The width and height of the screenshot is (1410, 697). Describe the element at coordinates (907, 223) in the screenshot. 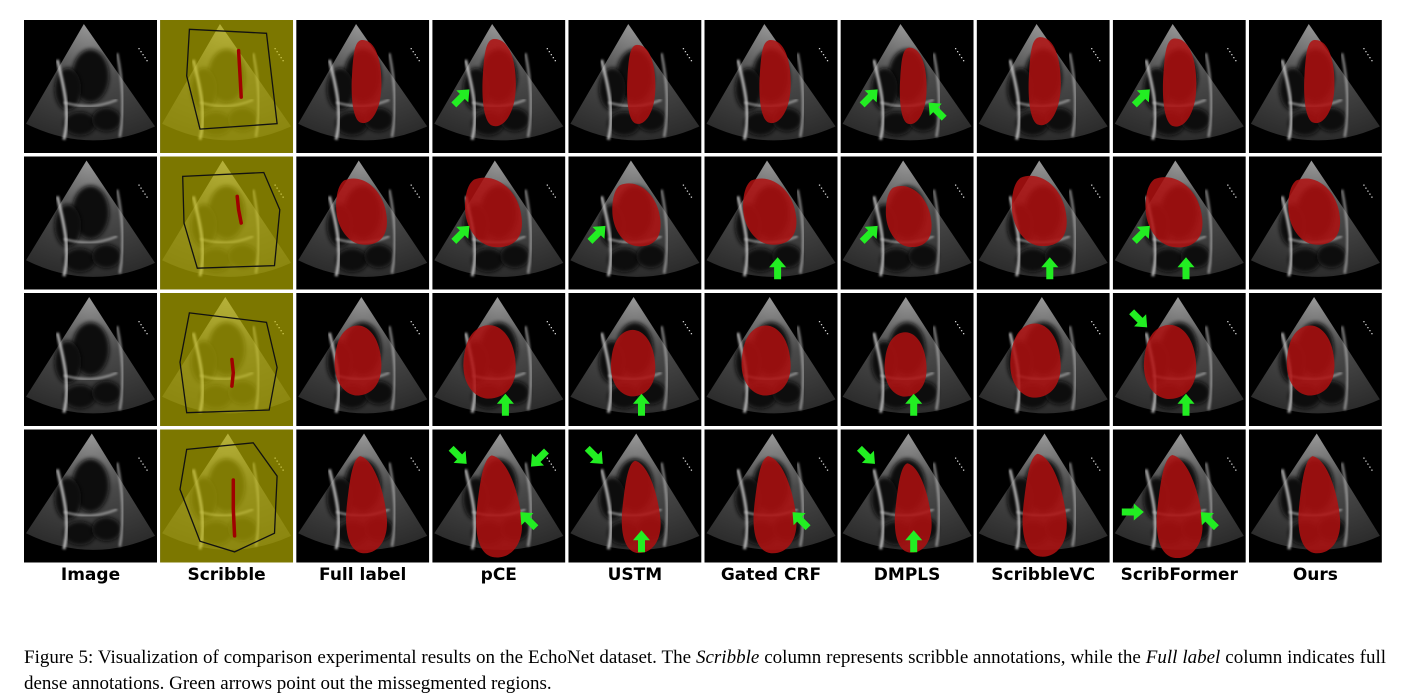

I see `cell-r2-dmpls` at that location.